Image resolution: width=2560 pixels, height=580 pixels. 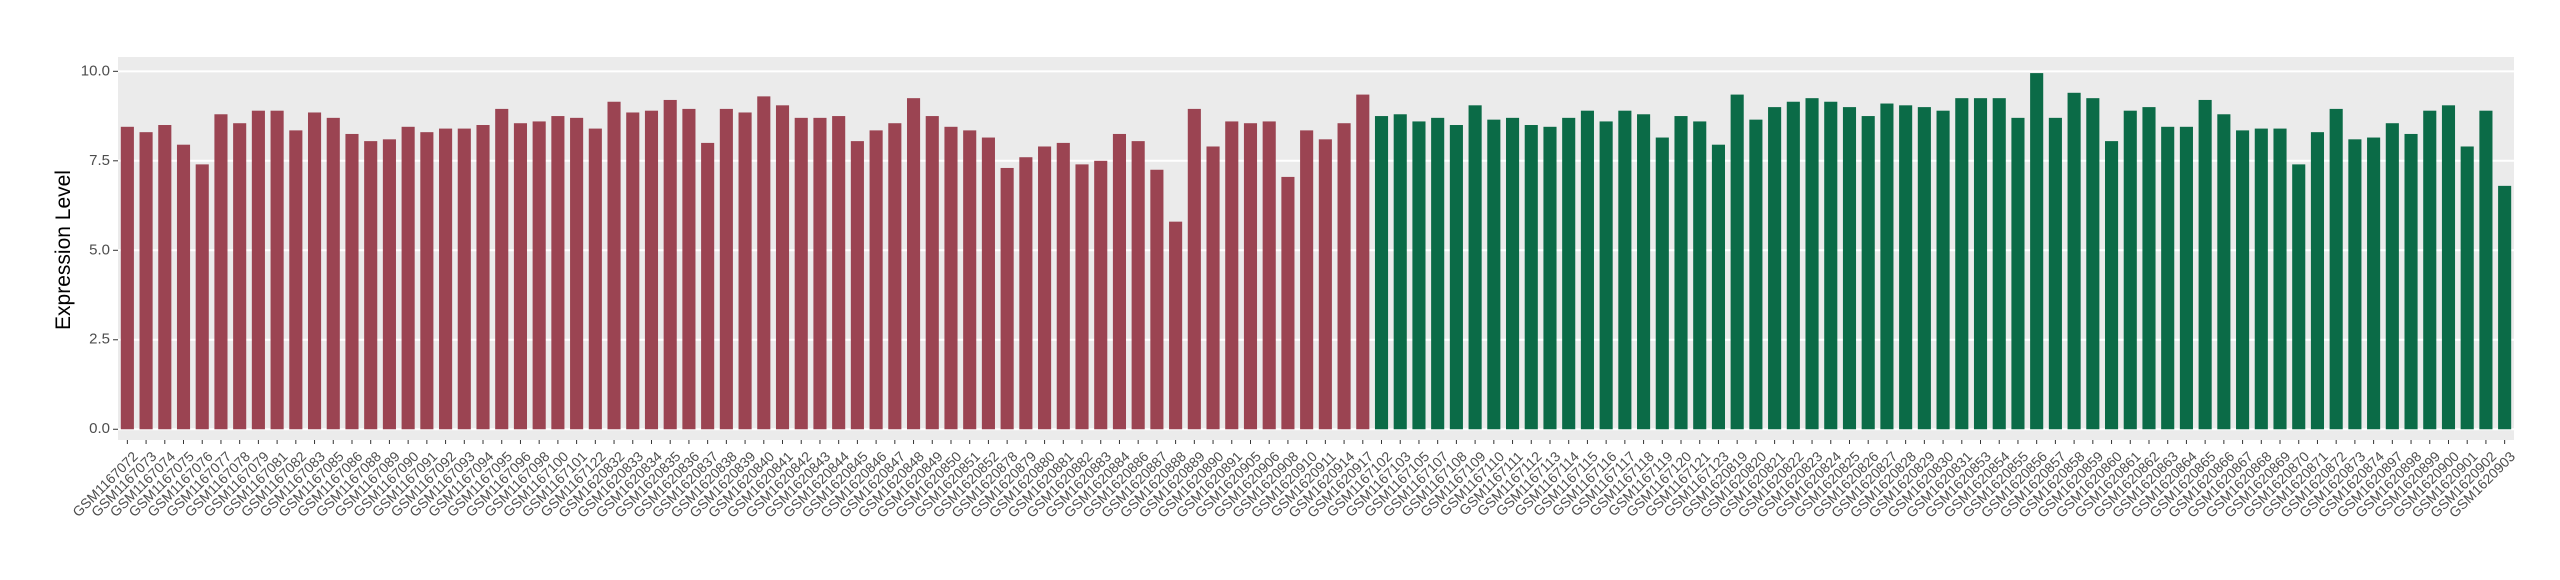 I want to click on y-axis-title: Expression Level, so click(x=63, y=250).